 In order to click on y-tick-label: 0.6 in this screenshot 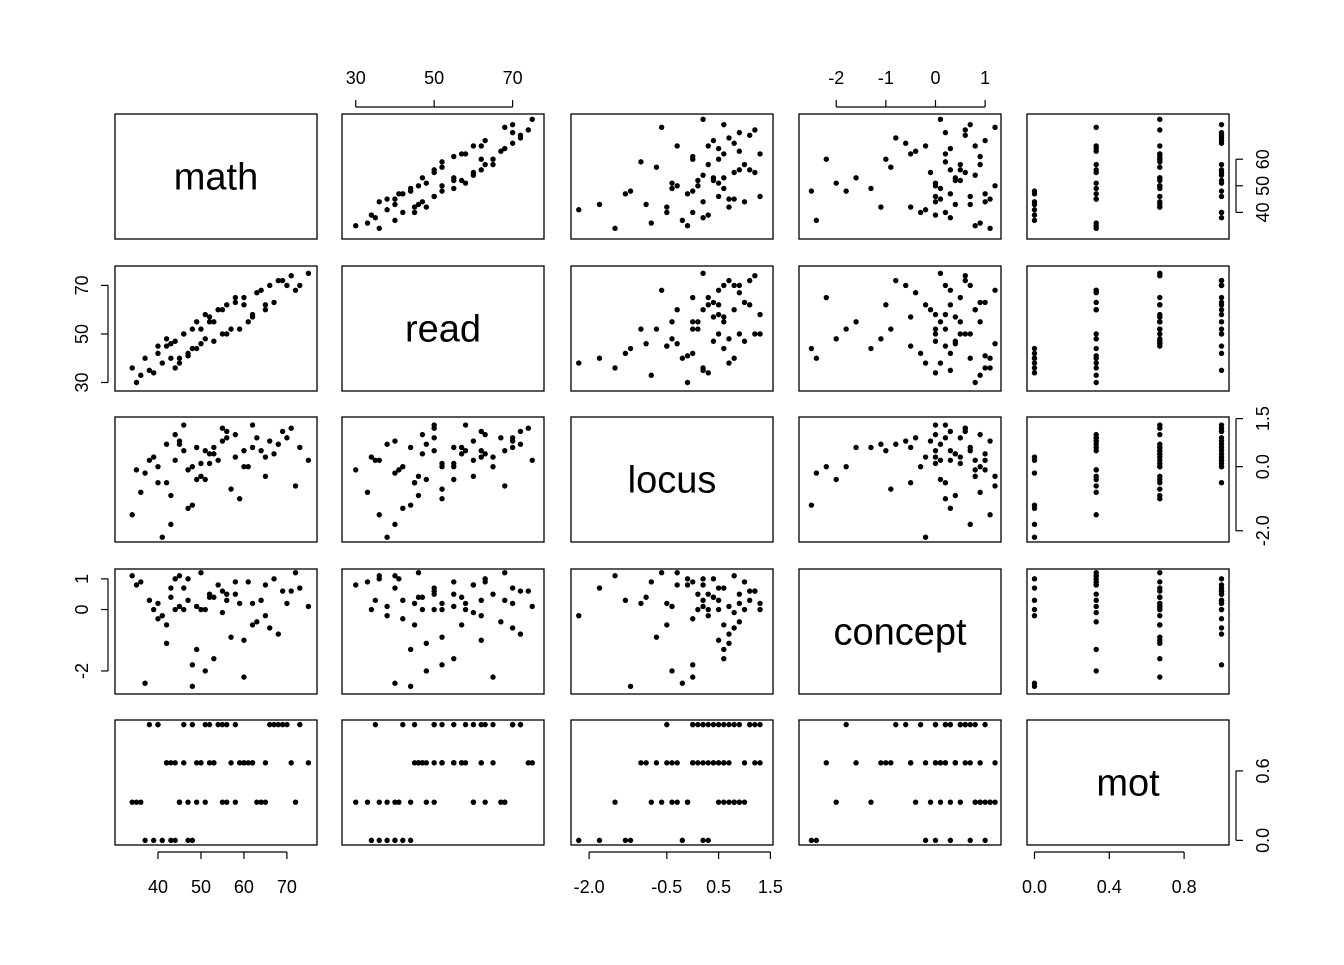, I will do `click(1263, 770)`.